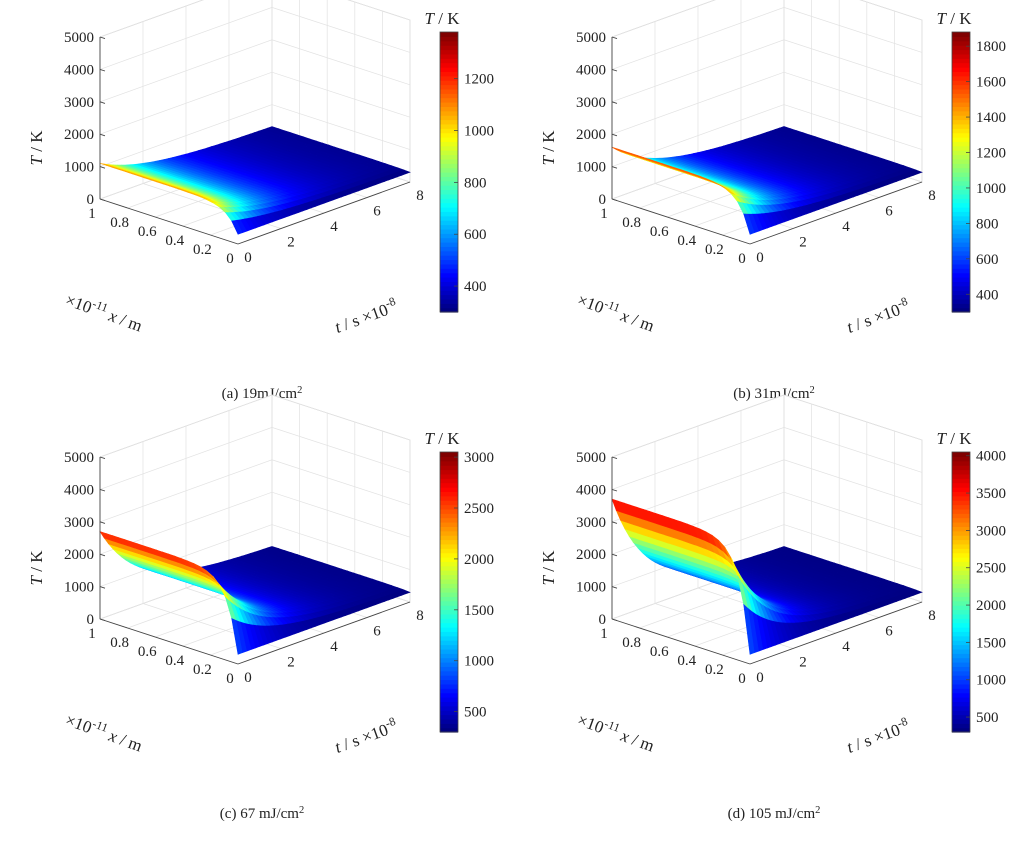 This screenshot has height=848, width=1024. What do you see at coordinates (749, 224) in the screenshot?
I see `surface-patch` at bounding box center [749, 224].